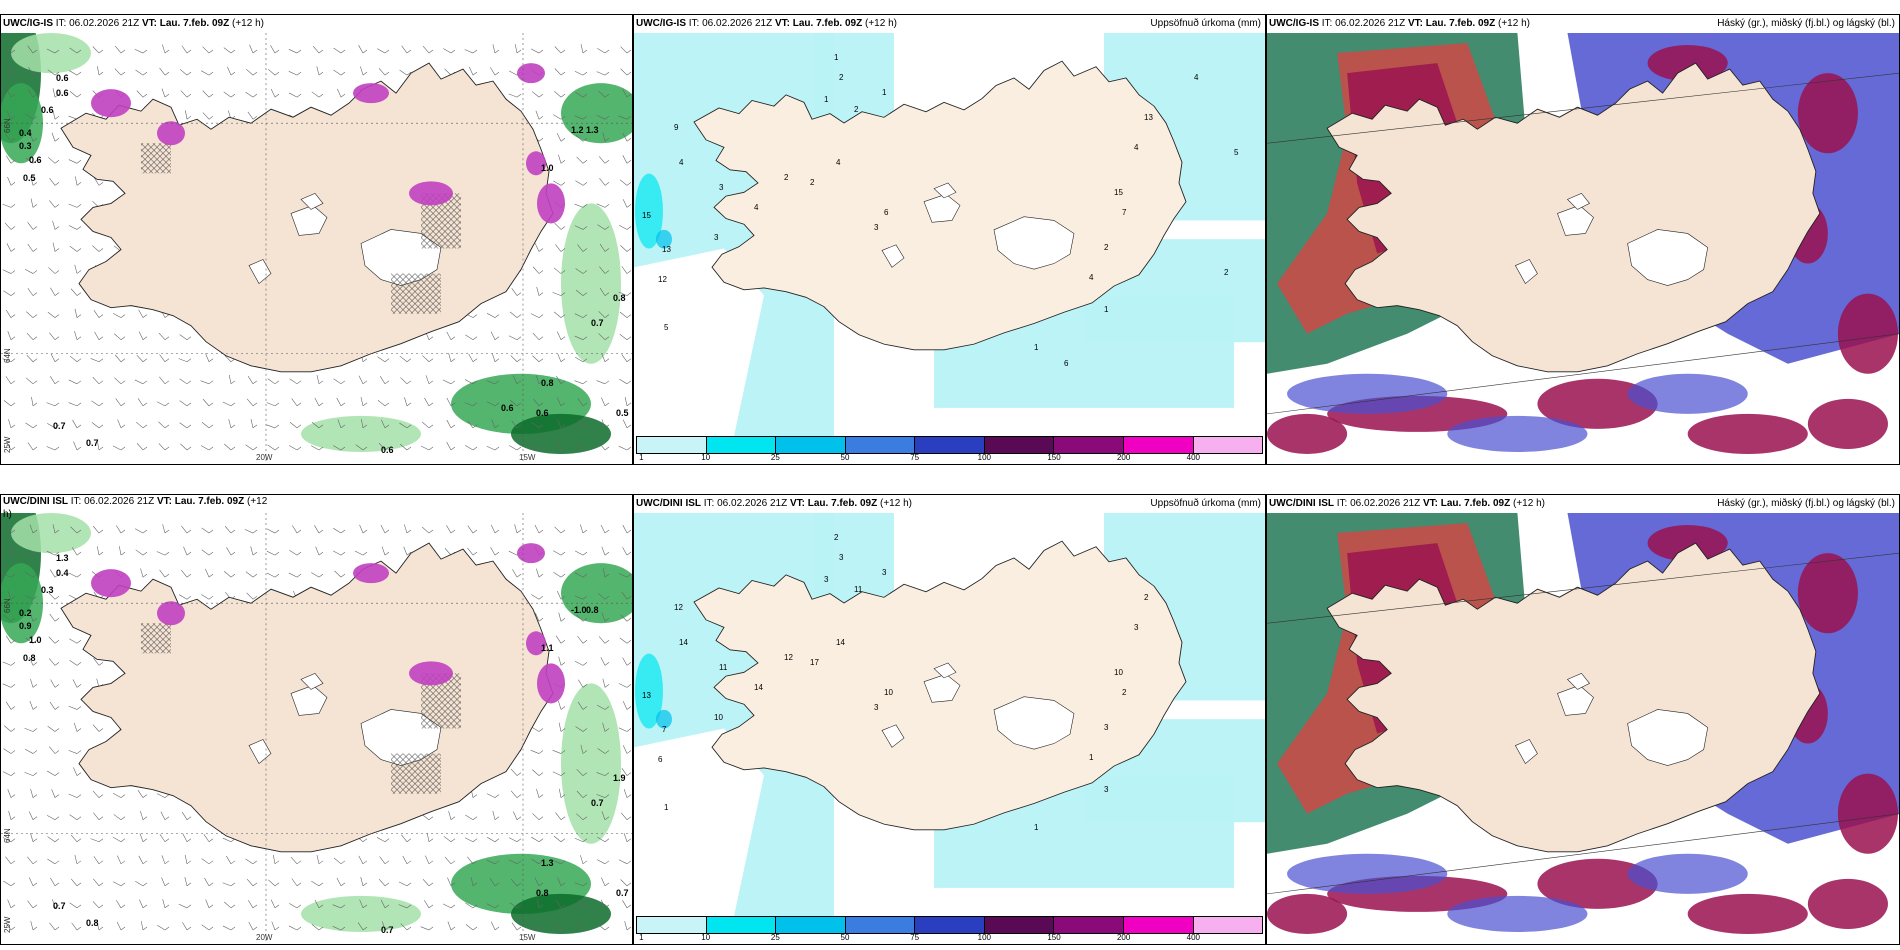 This screenshot has height=950, width=1900. Describe the element at coordinates (62, 573) in the screenshot. I see `value-label: 0.4` at that location.